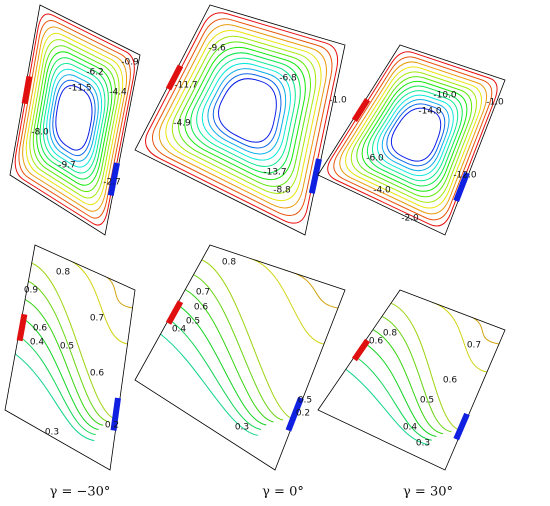 The width and height of the screenshot is (550, 506). What do you see at coordinates (465, 176) in the screenshot?
I see `contour-label: -12.0` at bounding box center [465, 176].